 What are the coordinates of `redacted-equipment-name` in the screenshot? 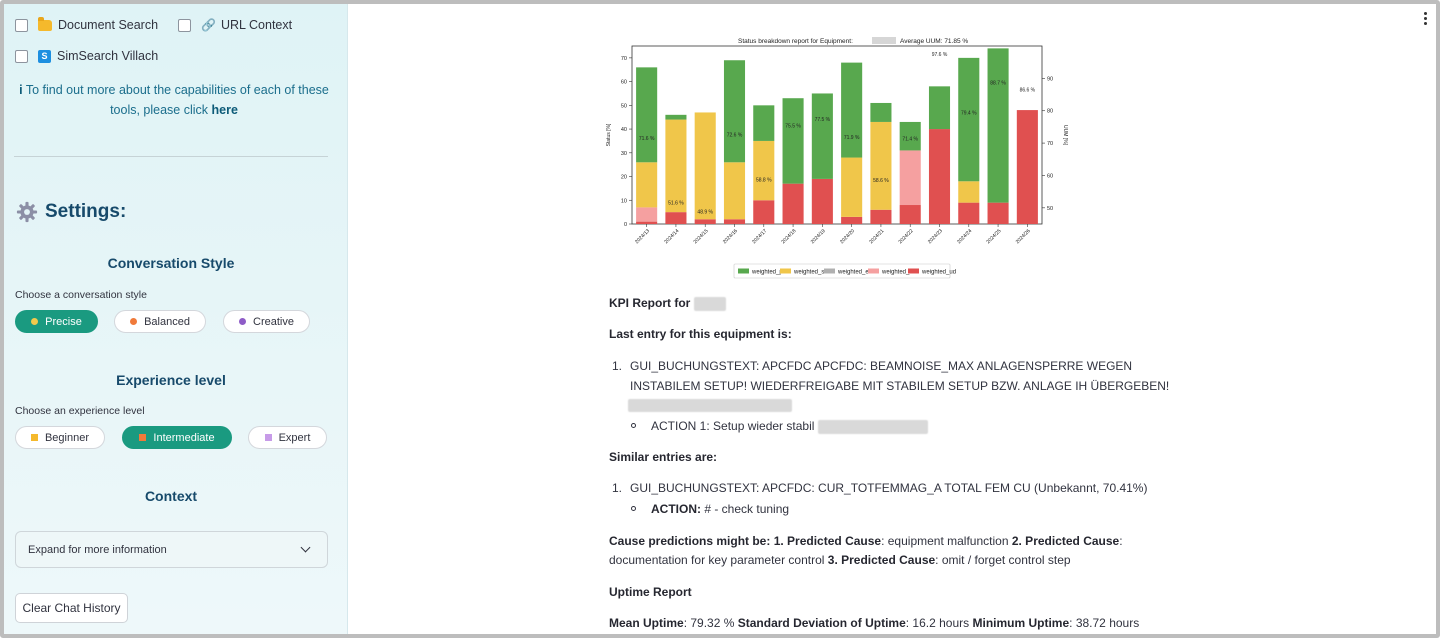 It's located at (709, 303).